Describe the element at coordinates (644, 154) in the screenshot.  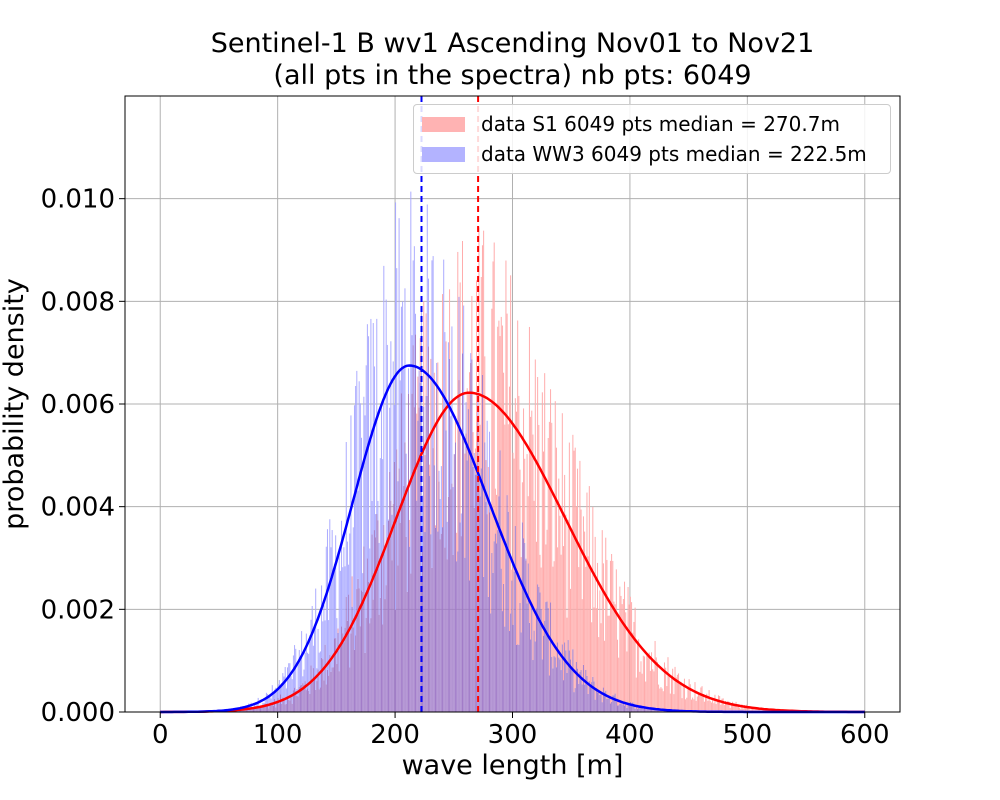
I see `legend-item-ww3: data WW3 6049 pts median = 222.5m` at that location.